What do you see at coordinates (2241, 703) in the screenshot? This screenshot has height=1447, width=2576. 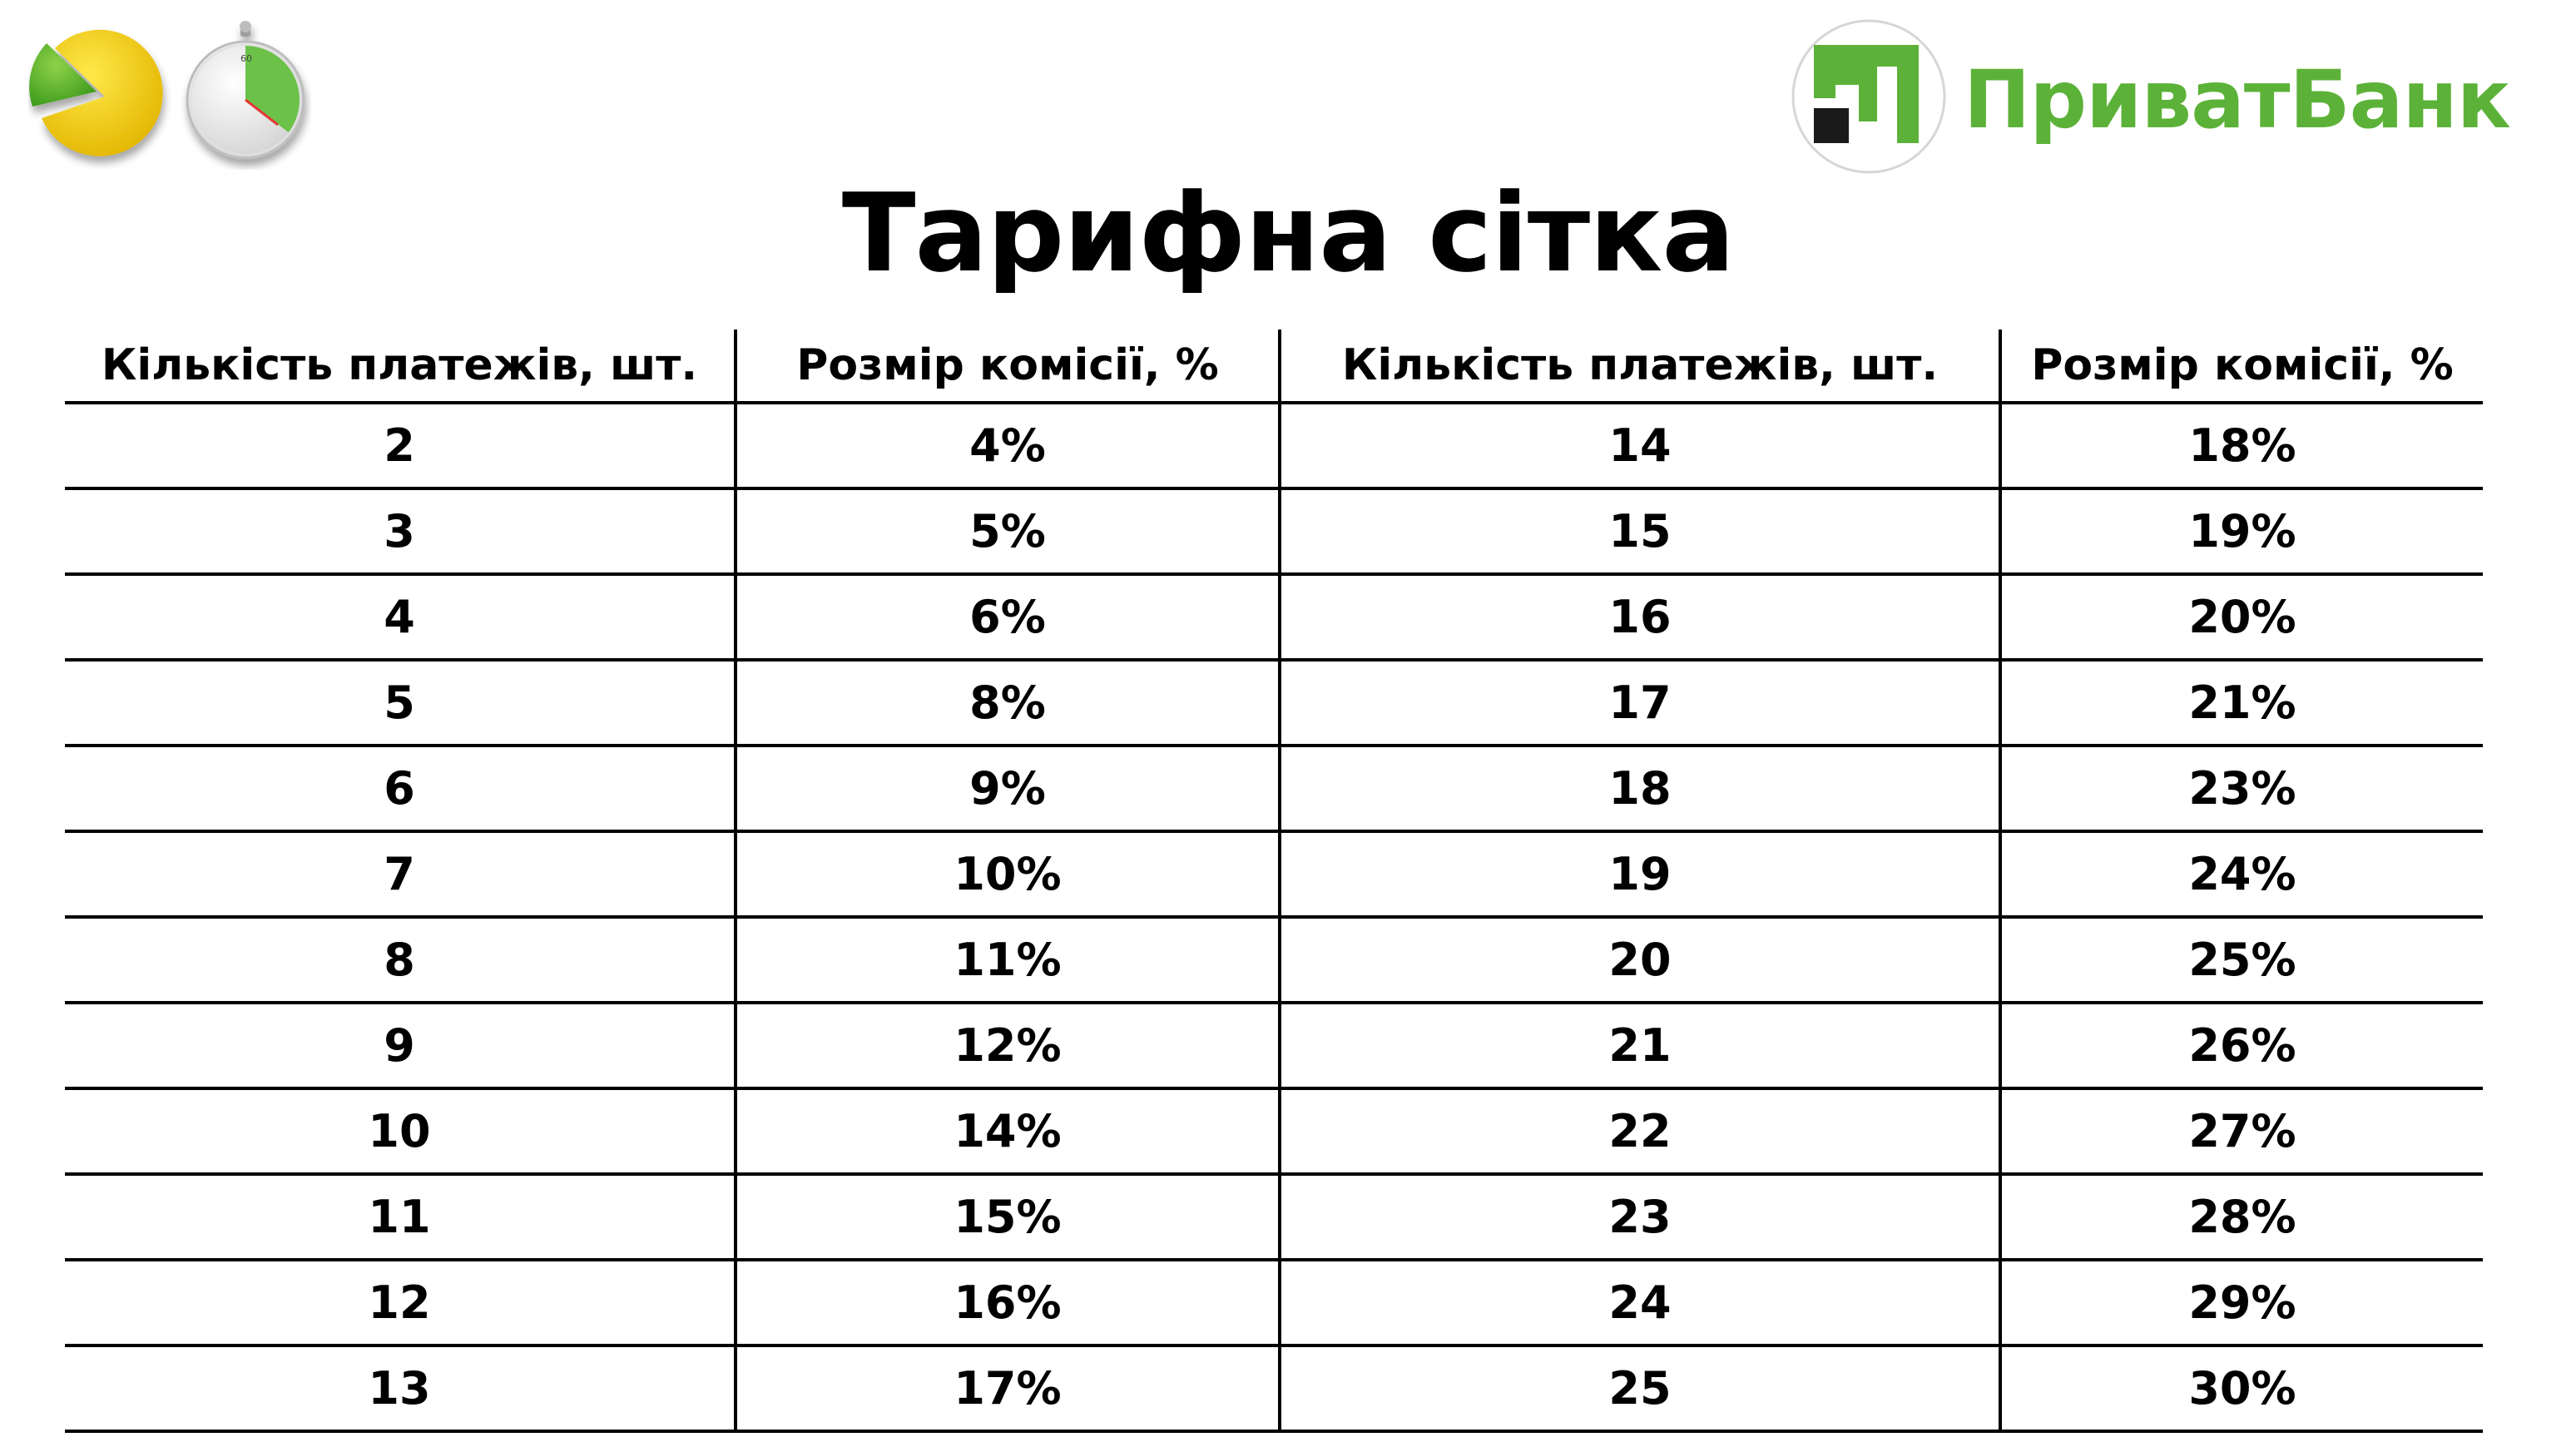 I see `commission-cell: 21%` at bounding box center [2241, 703].